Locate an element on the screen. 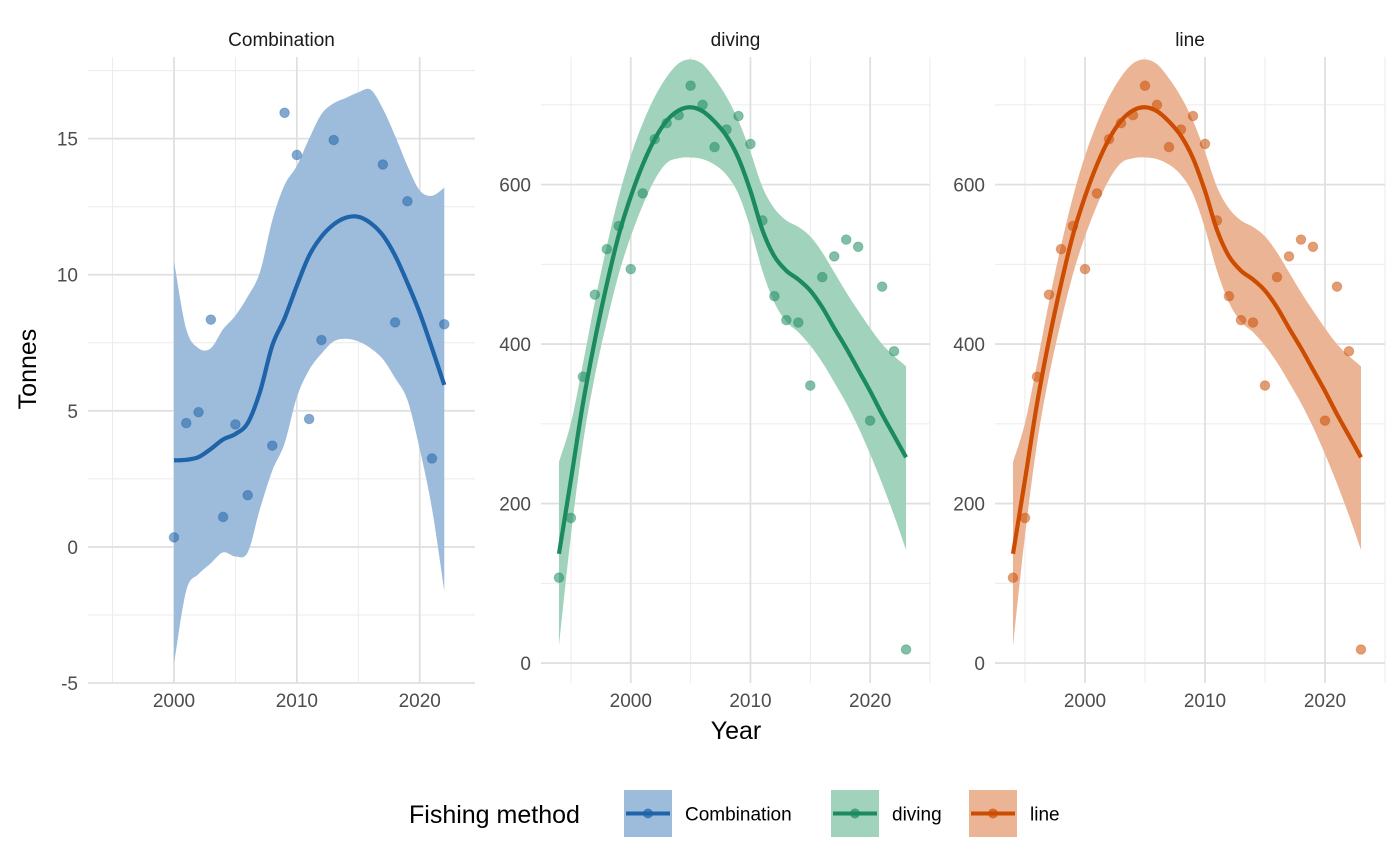  y-axis-title: Tonnes is located at coordinates (28, 369).